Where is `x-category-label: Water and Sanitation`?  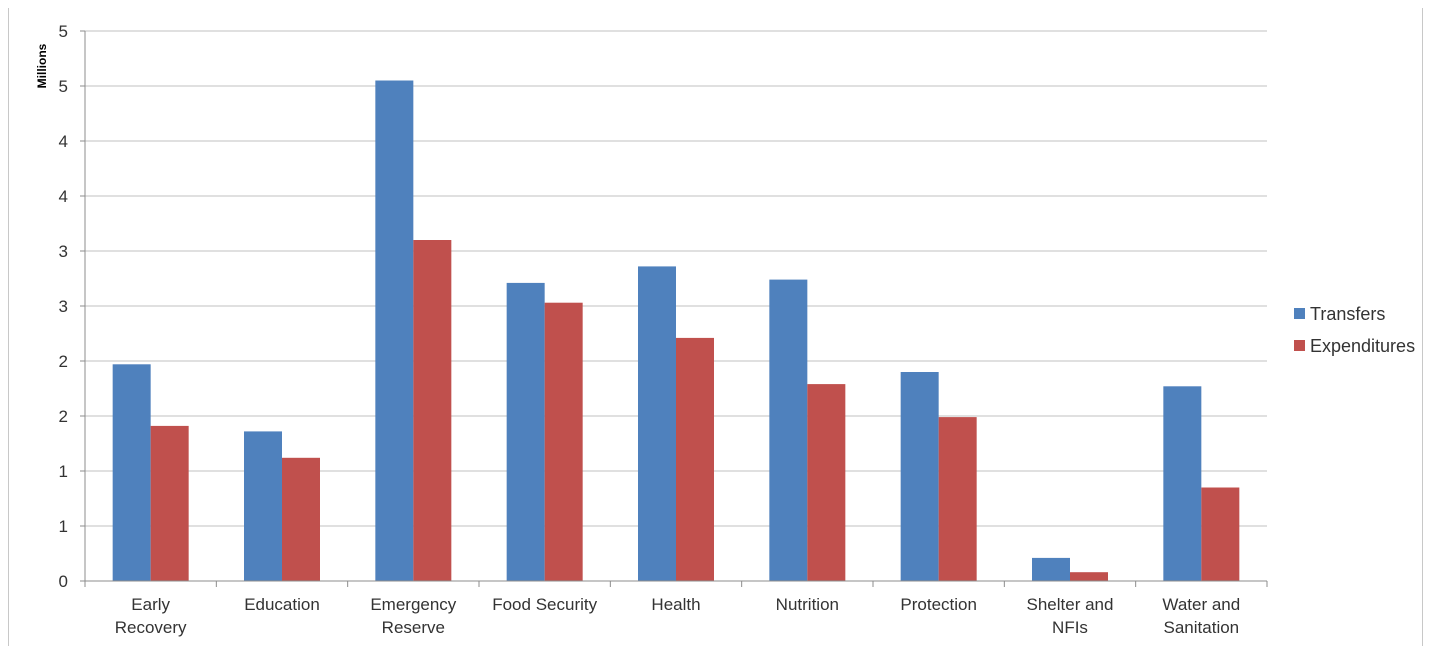 x-category-label: Water and Sanitation is located at coordinates (1201, 616).